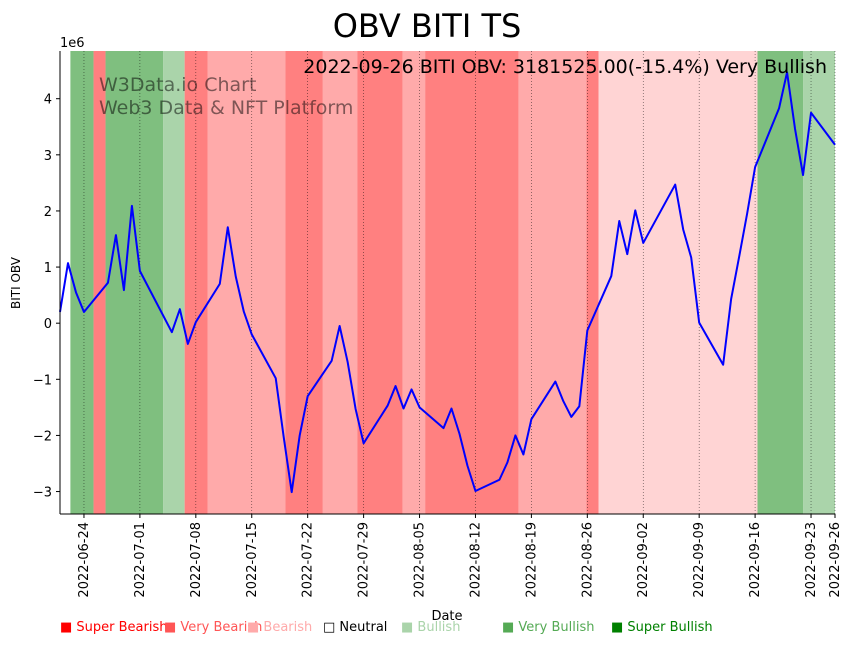  Describe the element at coordinates (670, 627) in the screenshot. I see `legend-label: Super Bullish` at that location.